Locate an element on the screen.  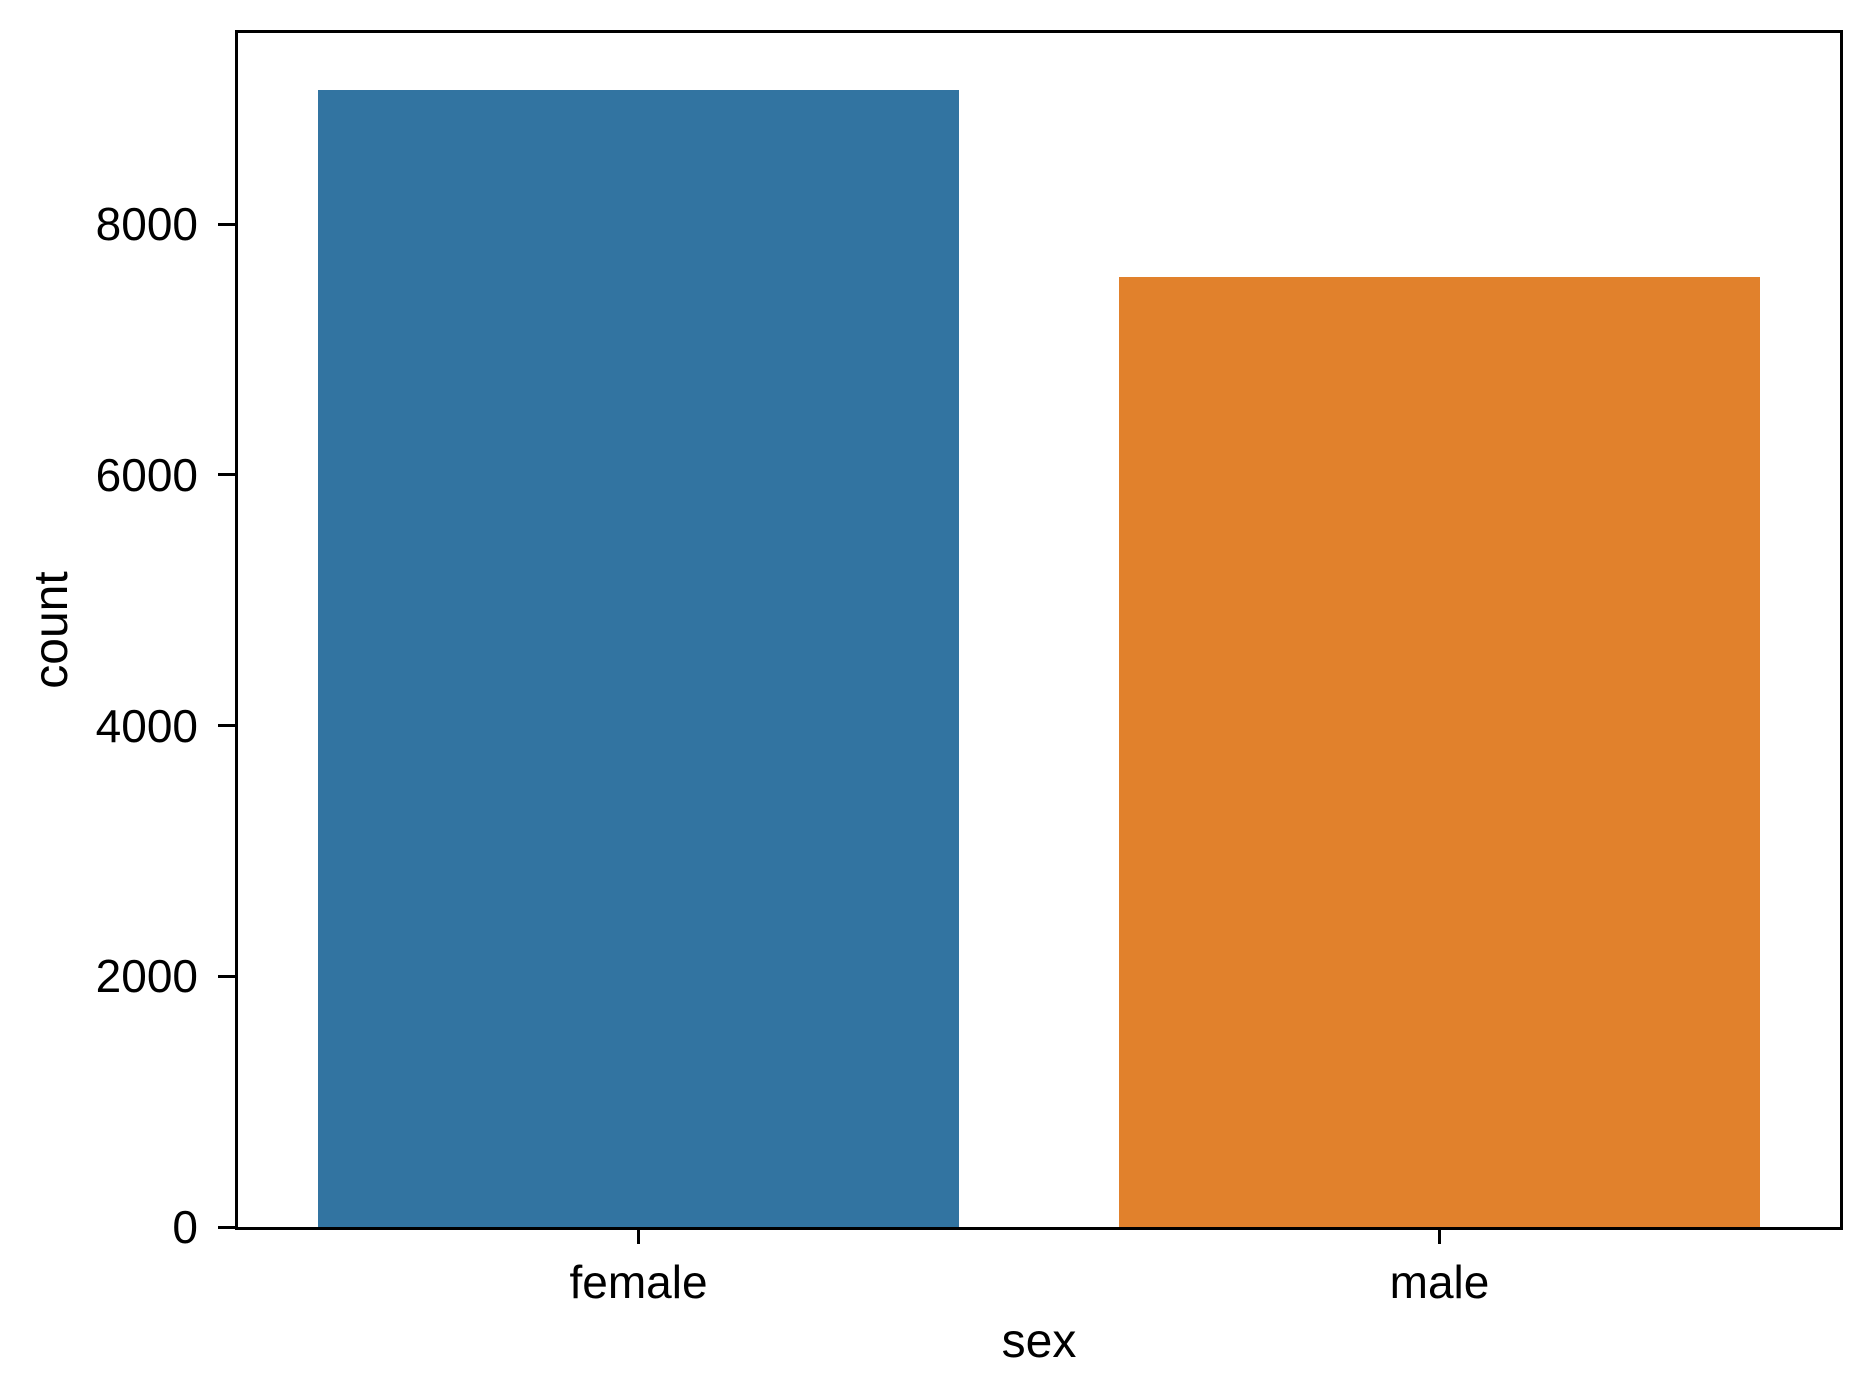
x-axis-label: sex is located at coordinates (1039, 1341).